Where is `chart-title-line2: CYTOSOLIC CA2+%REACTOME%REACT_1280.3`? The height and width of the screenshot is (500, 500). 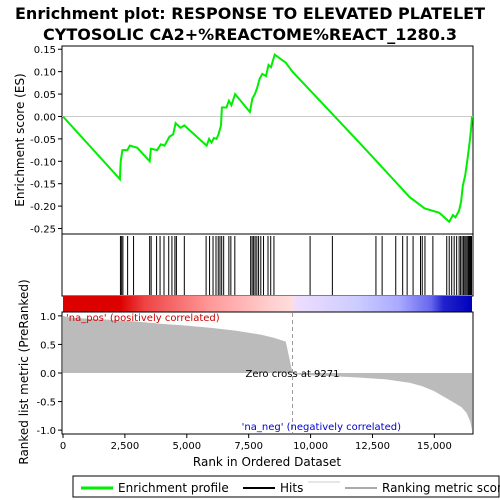 chart-title-line2: CYTOSOLIC CA2+%REACTOME%REACT_1280.3 is located at coordinates (250, 34).